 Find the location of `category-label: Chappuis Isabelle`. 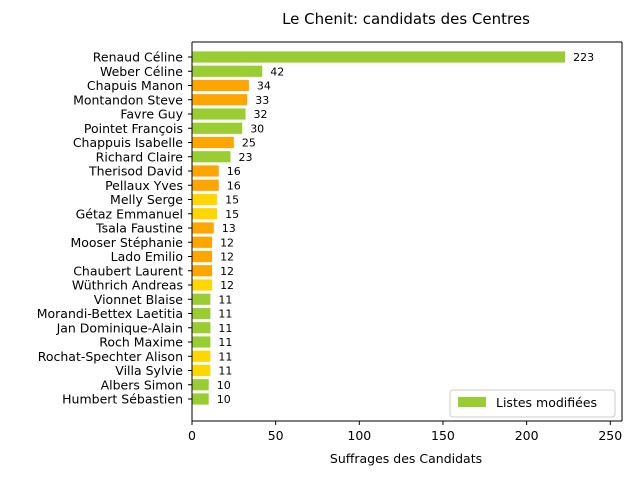

category-label: Chappuis Isabelle is located at coordinates (128, 142).